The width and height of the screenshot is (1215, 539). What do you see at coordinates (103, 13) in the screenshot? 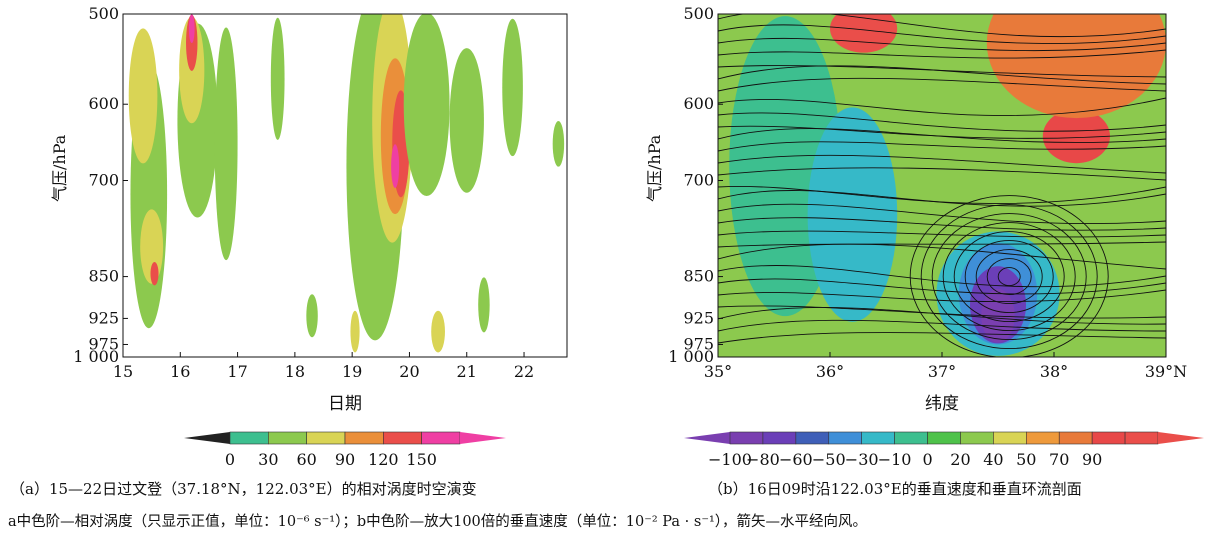
I see `y-tick-label-0: 500` at bounding box center [103, 13].